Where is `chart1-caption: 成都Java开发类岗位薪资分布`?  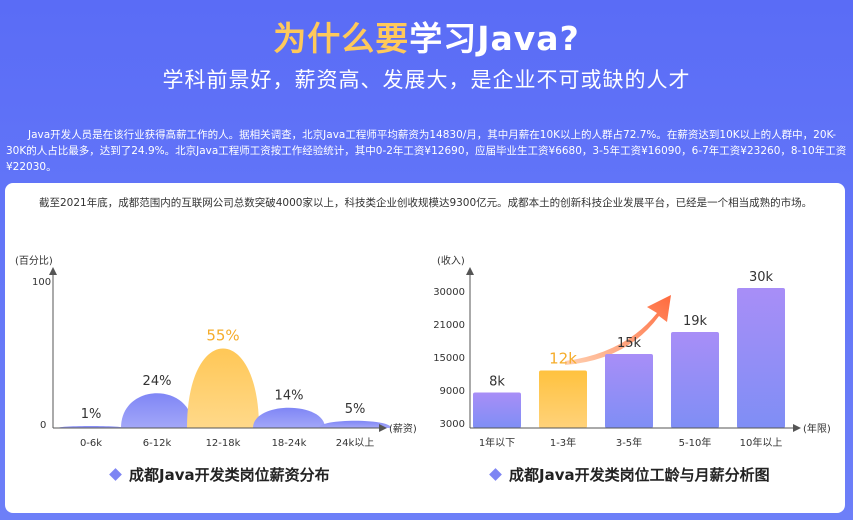 chart1-caption: 成都Java开发类岗位薪资分布 is located at coordinates (219, 474).